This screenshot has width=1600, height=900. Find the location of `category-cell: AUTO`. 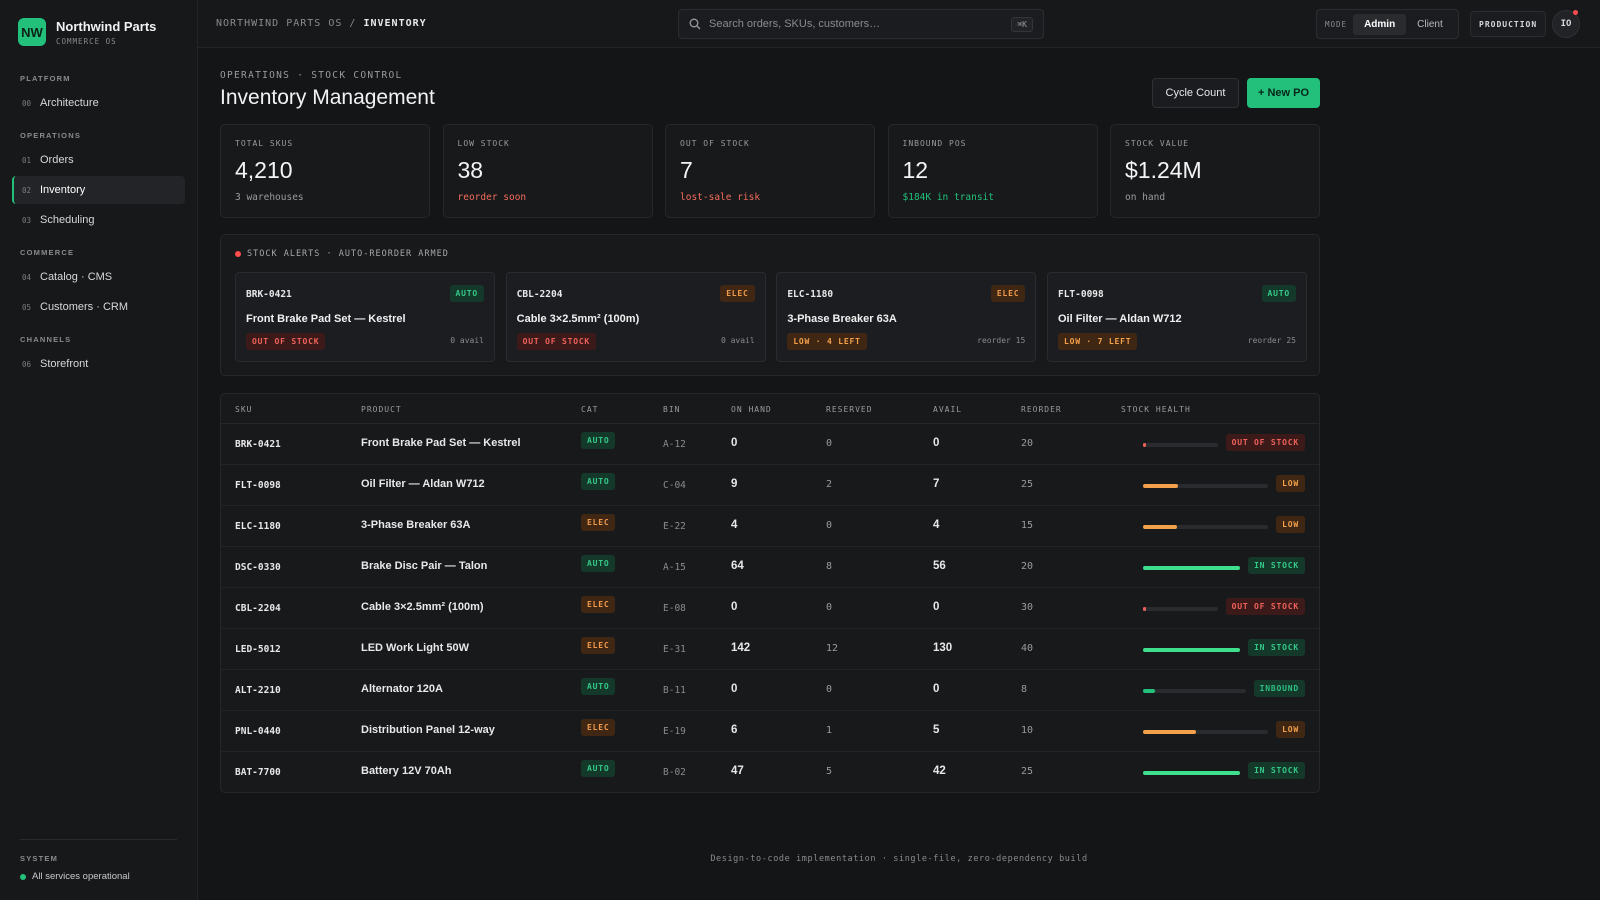

category-cell: AUTO is located at coordinates (598, 686).